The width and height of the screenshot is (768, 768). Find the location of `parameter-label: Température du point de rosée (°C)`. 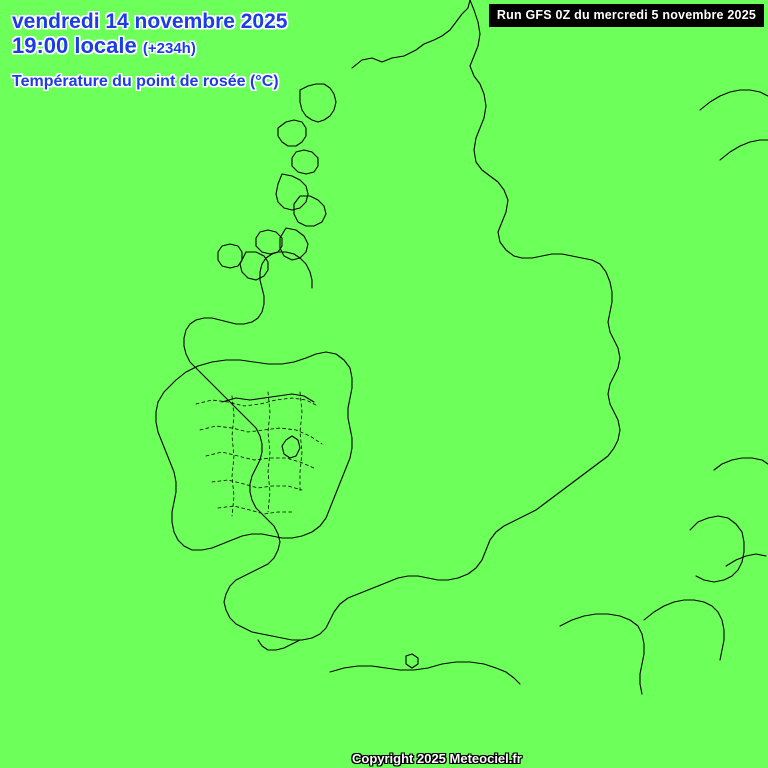

parameter-label: Température du point de rosée (°C) is located at coordinates (145, 81).